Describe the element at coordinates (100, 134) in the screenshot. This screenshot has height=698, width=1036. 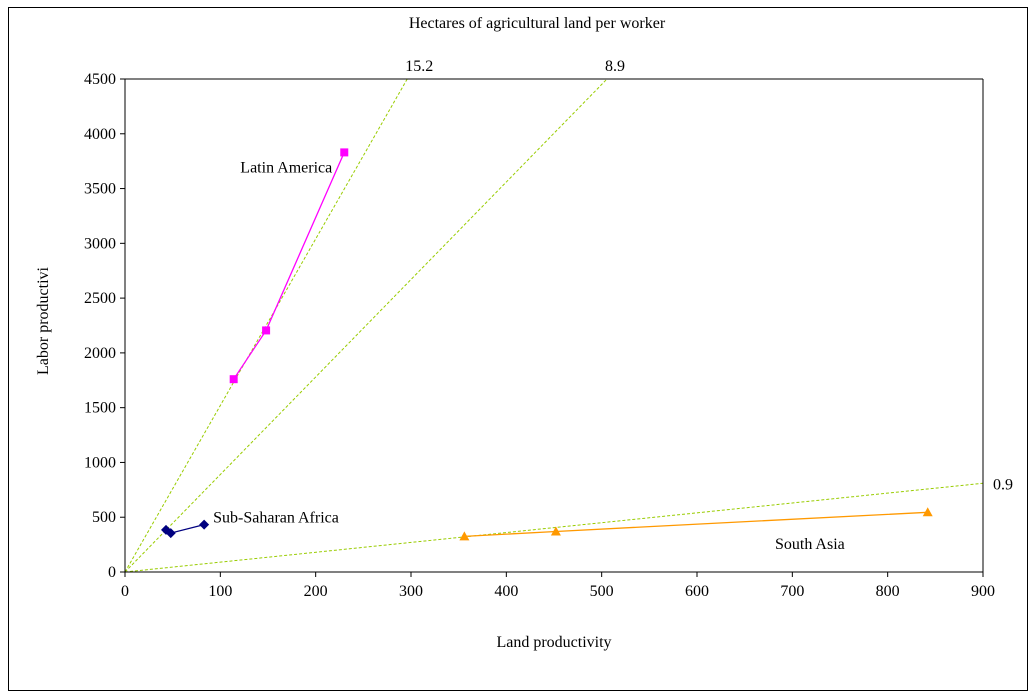
I see `y-tick-label: 4000` at that location.